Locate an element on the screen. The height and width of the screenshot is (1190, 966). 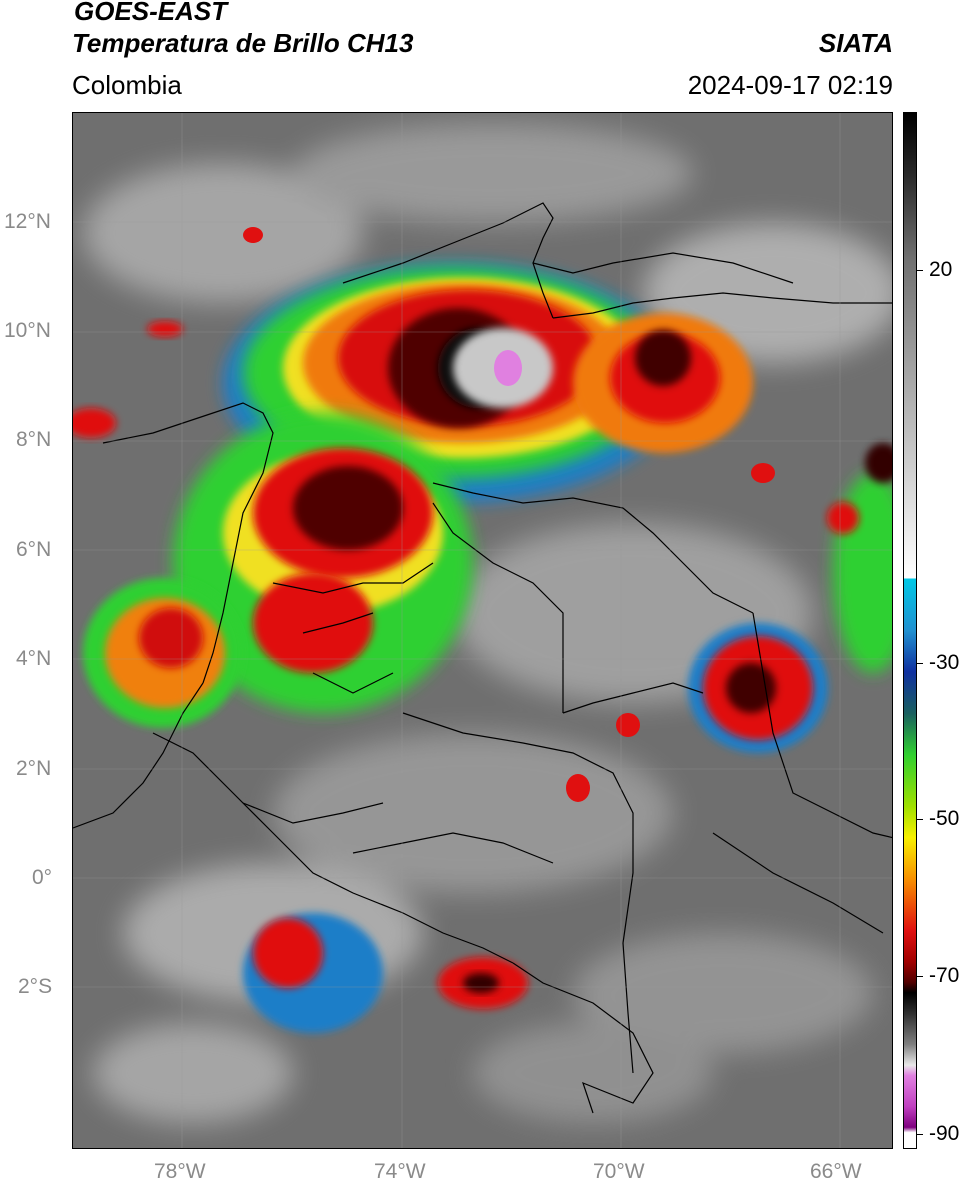
colorbar-label: -50 is located at coordinates (944, 818).